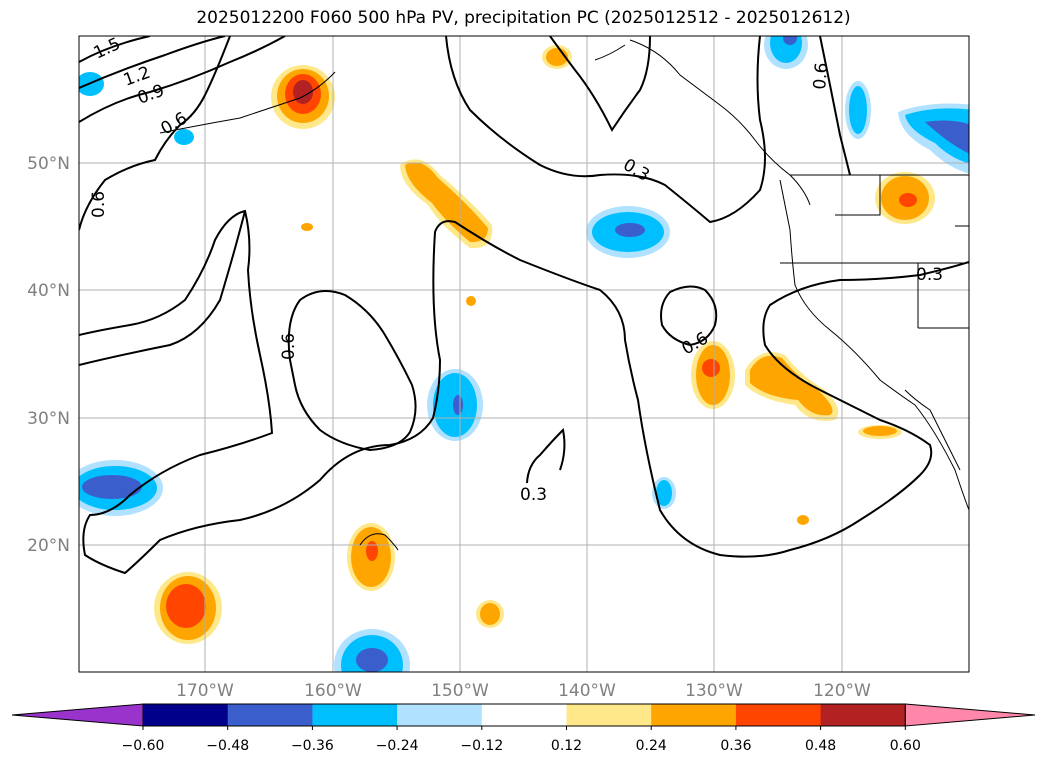  I want to click on lon-labels: 170°W 160°W 150°W 140°W 130°W 120°W, so click(523, 691).